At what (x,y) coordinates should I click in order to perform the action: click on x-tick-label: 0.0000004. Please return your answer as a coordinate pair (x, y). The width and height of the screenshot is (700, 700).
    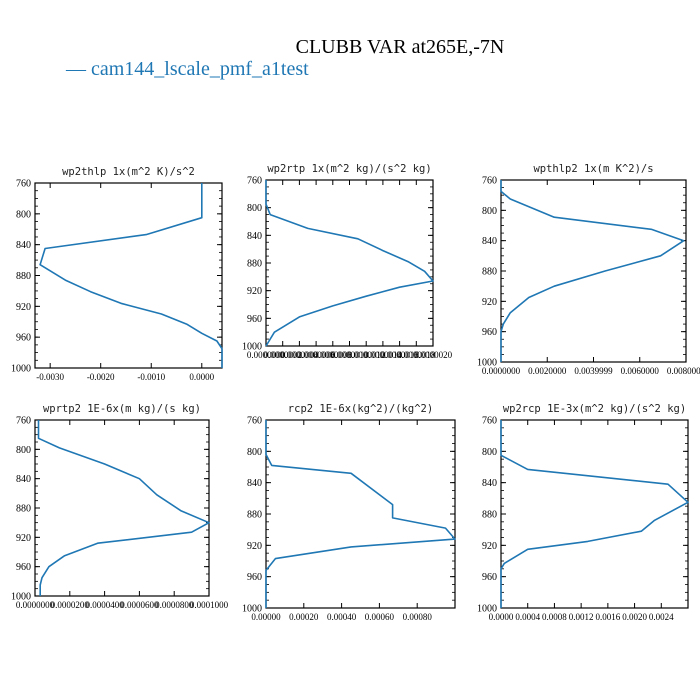
    Looking at the image, I should click on (299, 355).